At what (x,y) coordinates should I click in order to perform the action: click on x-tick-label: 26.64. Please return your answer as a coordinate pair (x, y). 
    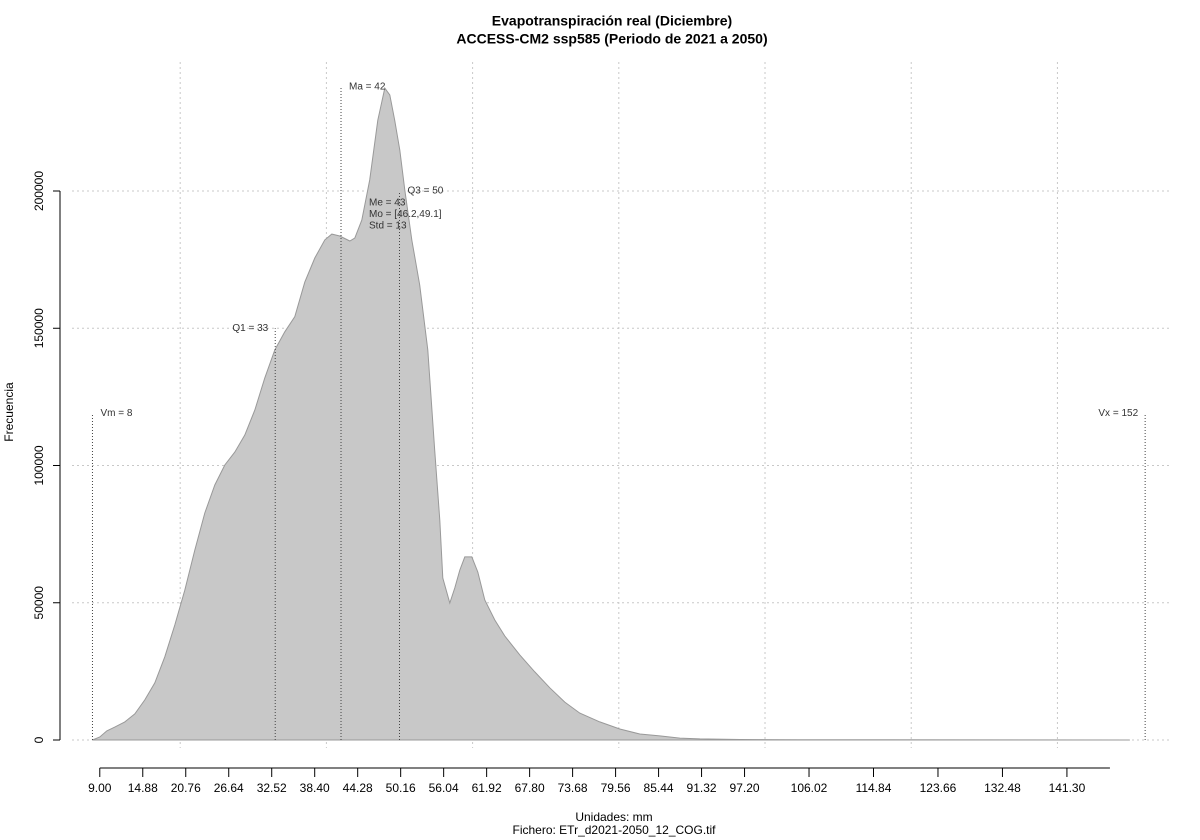
    Looking at the image, I should click on (229, 788).